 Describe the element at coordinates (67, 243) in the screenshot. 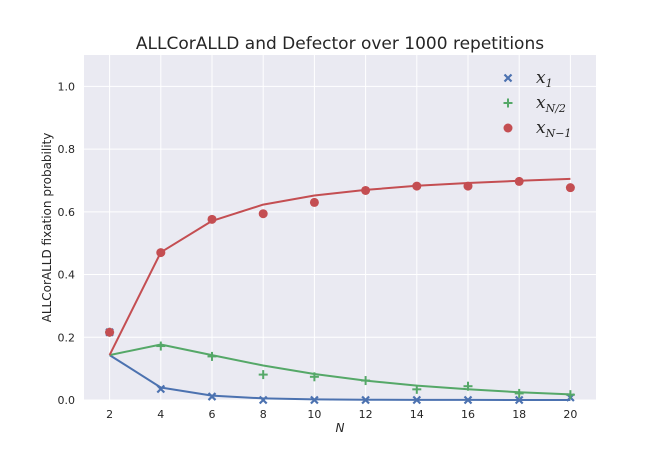

I see `y-tick-labels: 0.0 0.2 0.4 0.6 0.8 1.0` at that location.